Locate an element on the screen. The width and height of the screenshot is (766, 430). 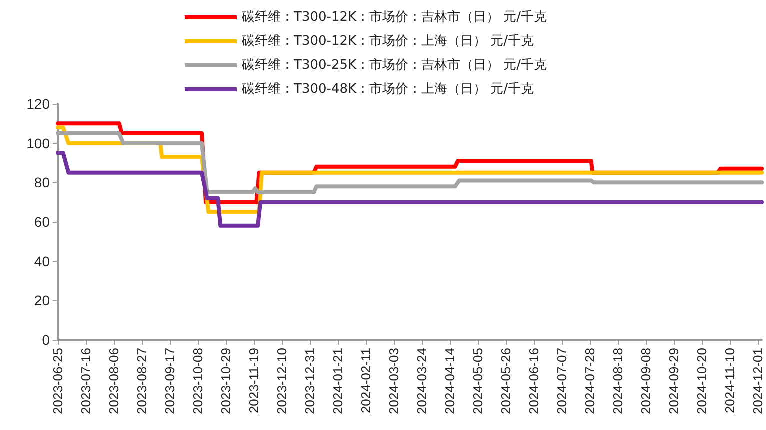
x-tick-label: 2024-09-08 is located at coordinates (646, 381).